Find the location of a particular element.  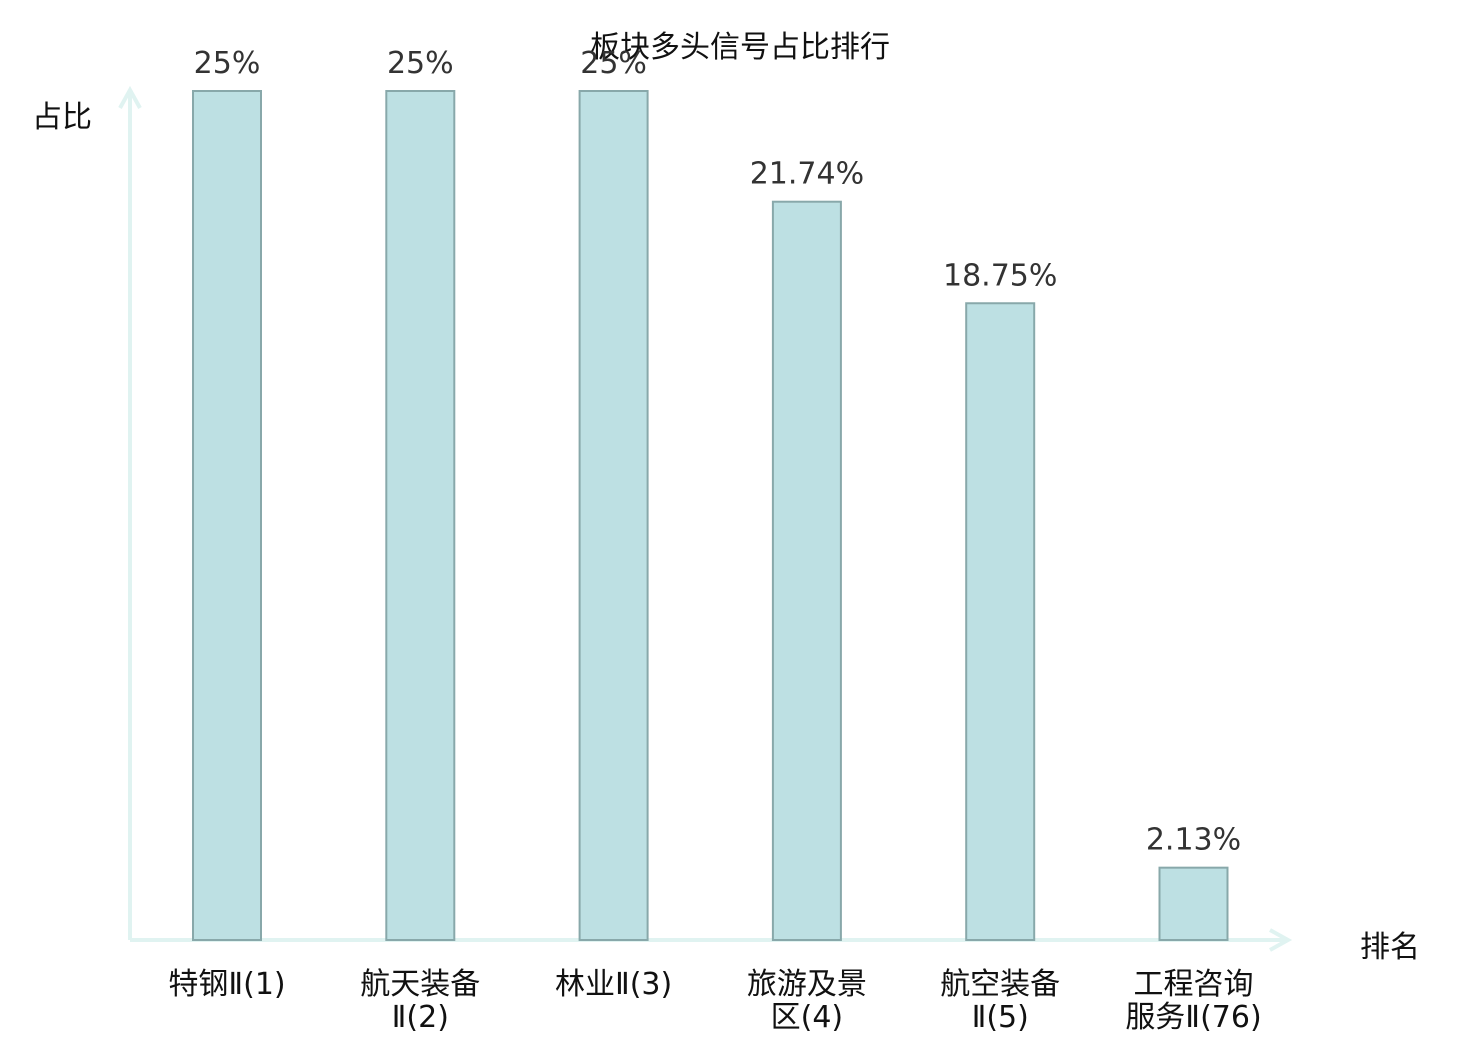

x-tick-label-line: Ⅱ(2) is located at coordinates (420, 1017).